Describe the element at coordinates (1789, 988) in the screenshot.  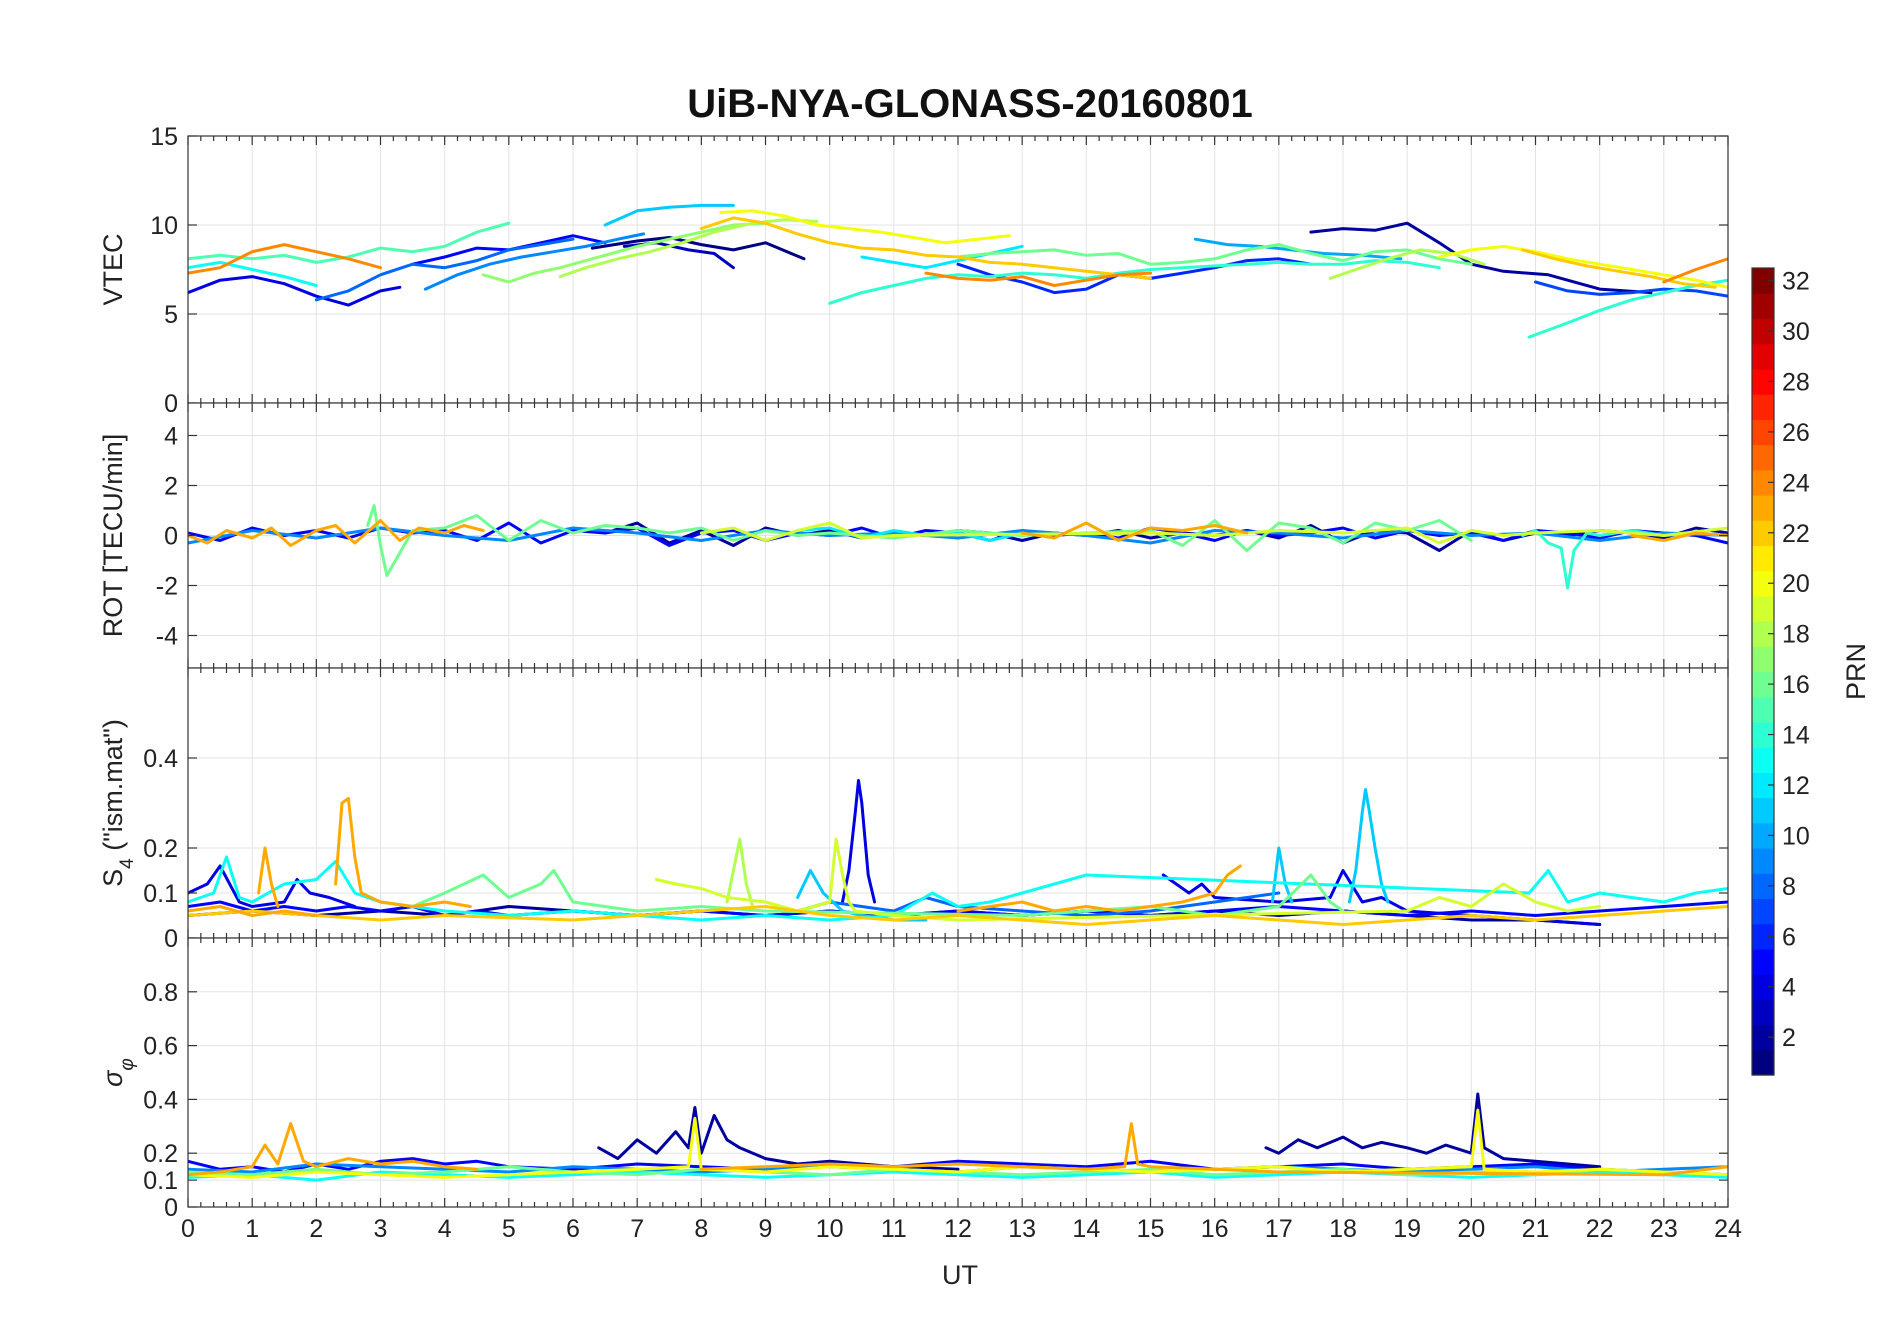
I see `colorbar-tick-label: 4` at that location.